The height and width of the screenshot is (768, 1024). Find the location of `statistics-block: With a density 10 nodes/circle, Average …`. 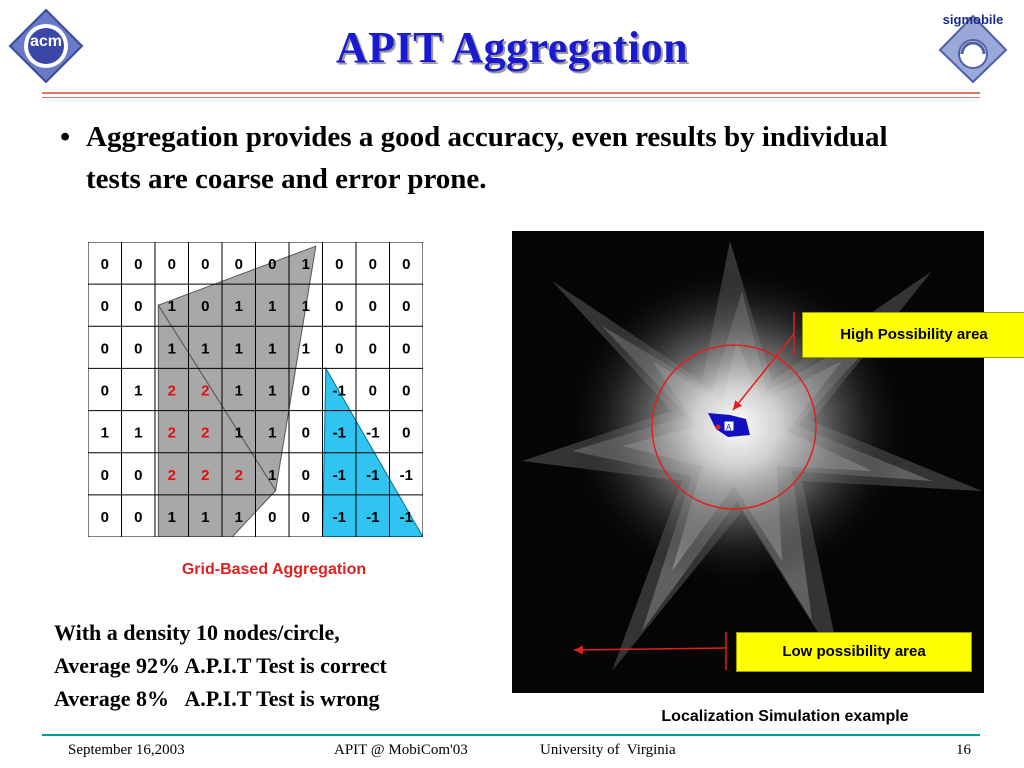

statistics-block: With a density 10 nodes/circle, Average … is located at coordinates (220, 665).